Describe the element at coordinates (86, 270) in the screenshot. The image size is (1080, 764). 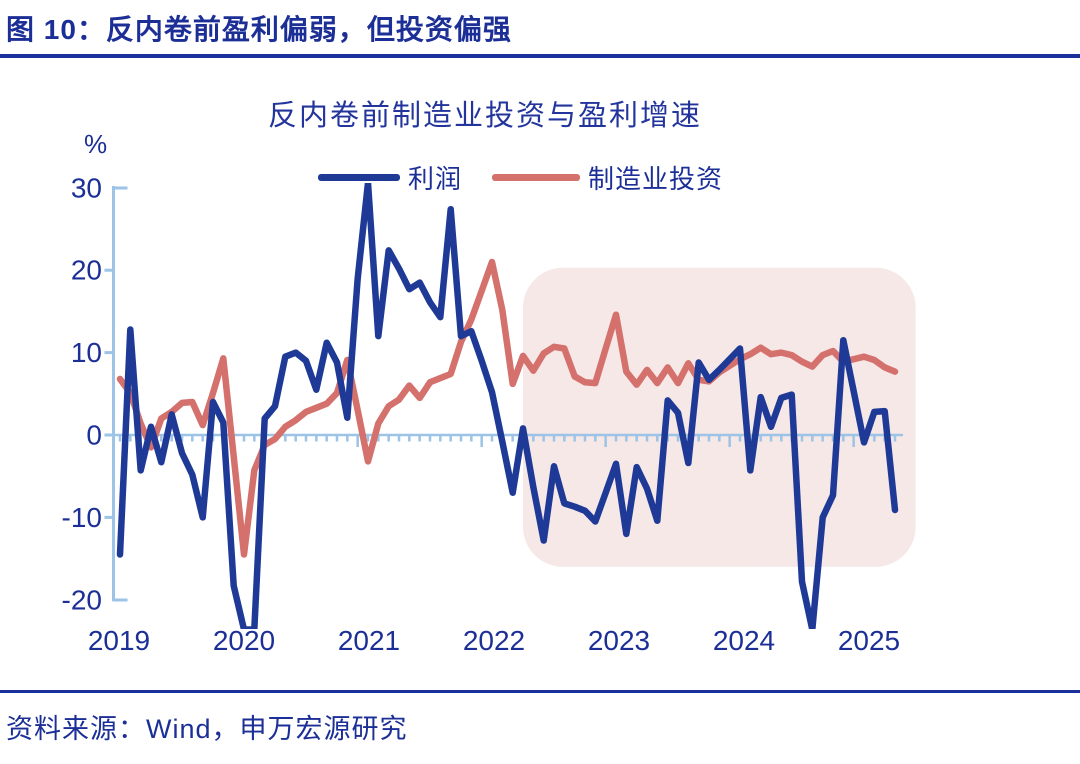
I see `y-tick-label: 20` at that location.